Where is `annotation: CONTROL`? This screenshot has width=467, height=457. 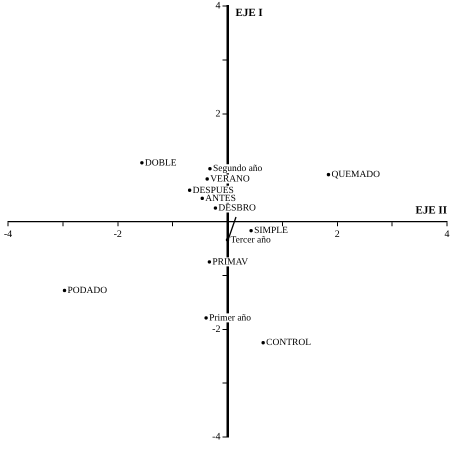
annotation: CONTROL is located at coordinates (289, 343).